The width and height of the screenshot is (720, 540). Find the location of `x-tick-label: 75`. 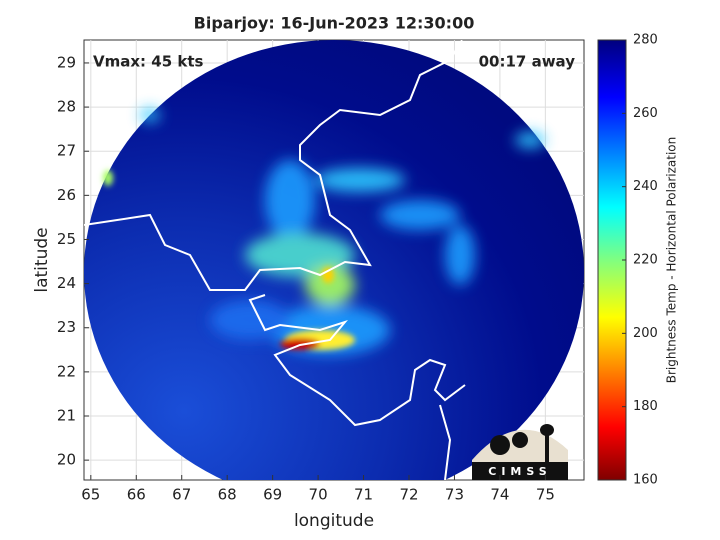

x-tick-label: 75 is located at coordinates (545, 495).